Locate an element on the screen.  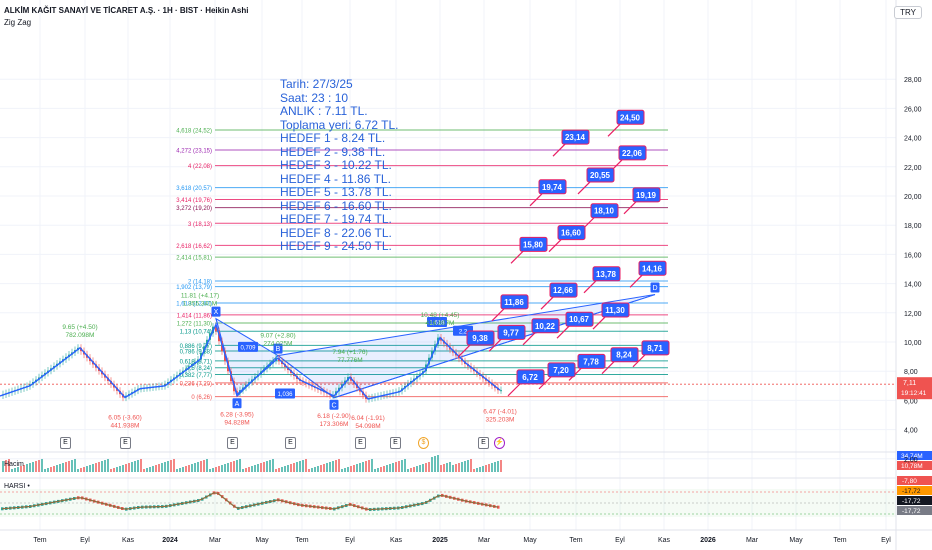
dividend-event-icon: $ is located at coordinates (423, 443).